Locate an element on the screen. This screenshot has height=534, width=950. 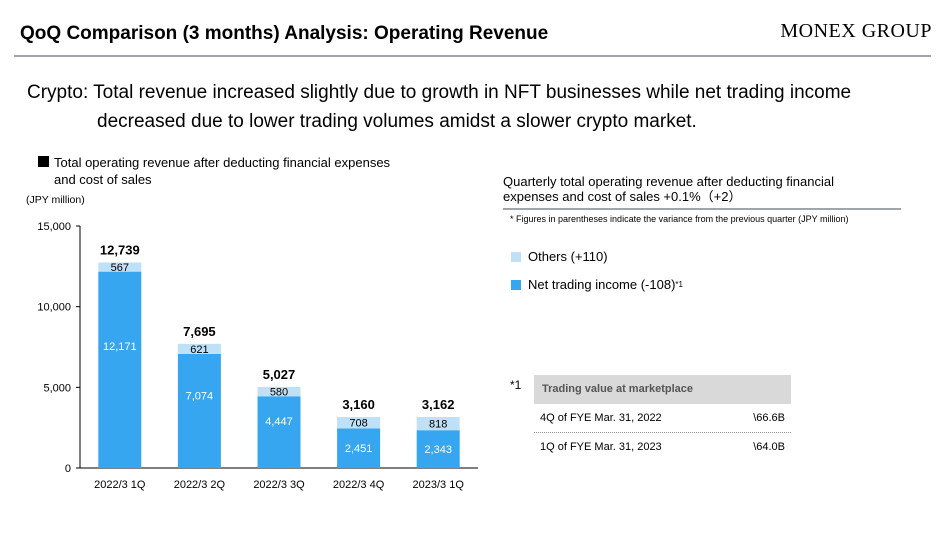
bar-value-label-net: 7,074 is located at coordinates (200, 397).